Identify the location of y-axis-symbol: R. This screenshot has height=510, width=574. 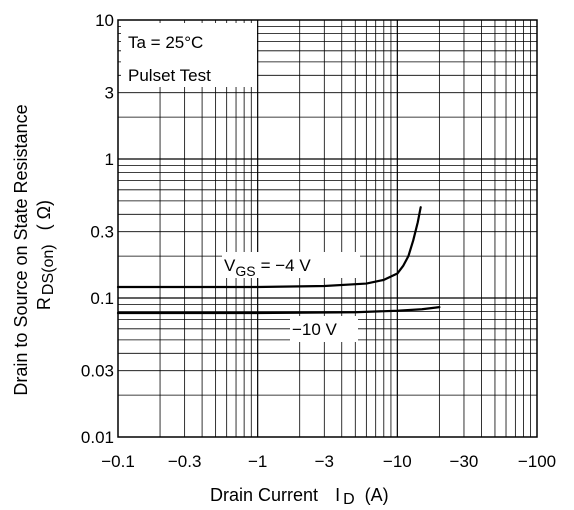
(44, 303).